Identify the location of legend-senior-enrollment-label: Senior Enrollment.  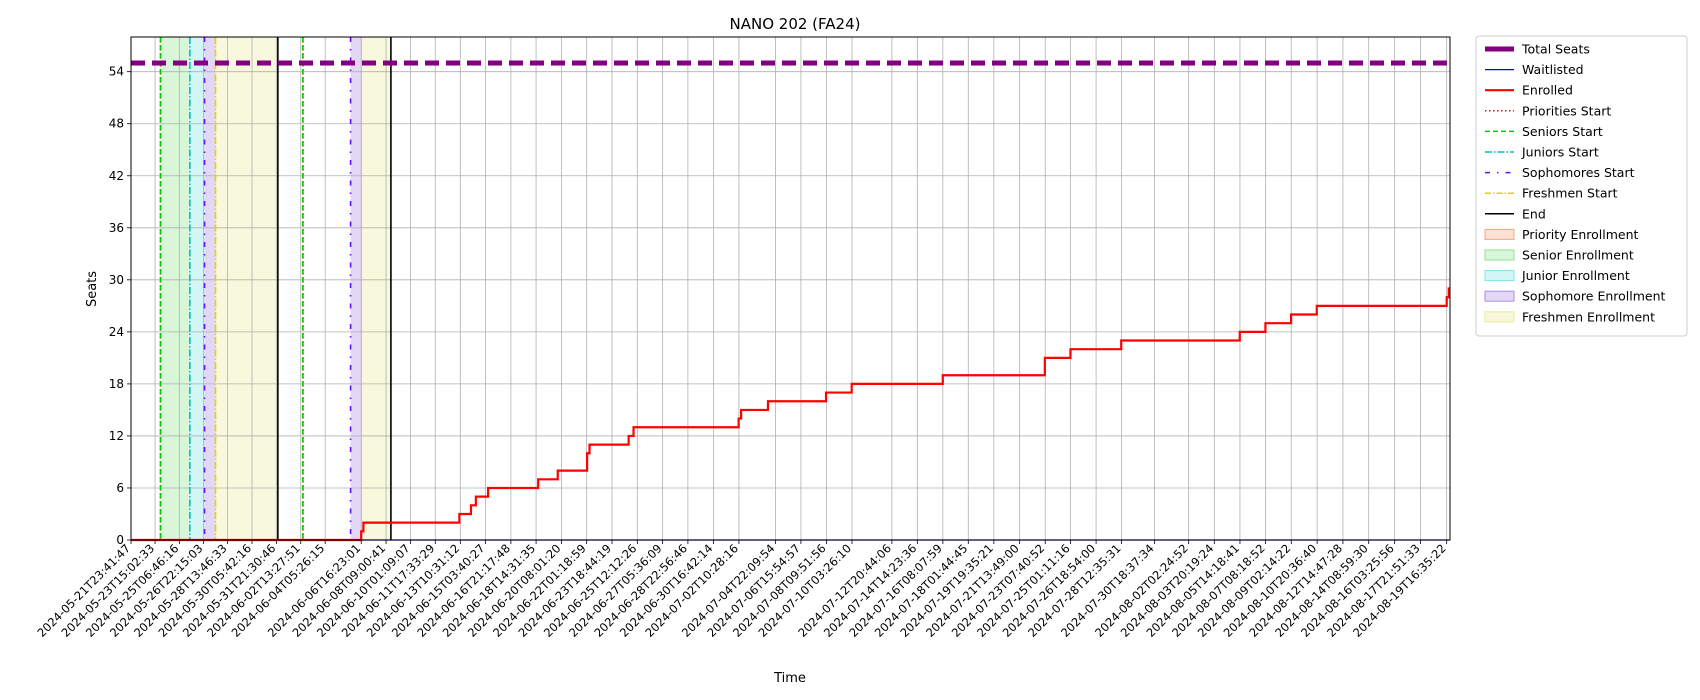
(1578, 255).